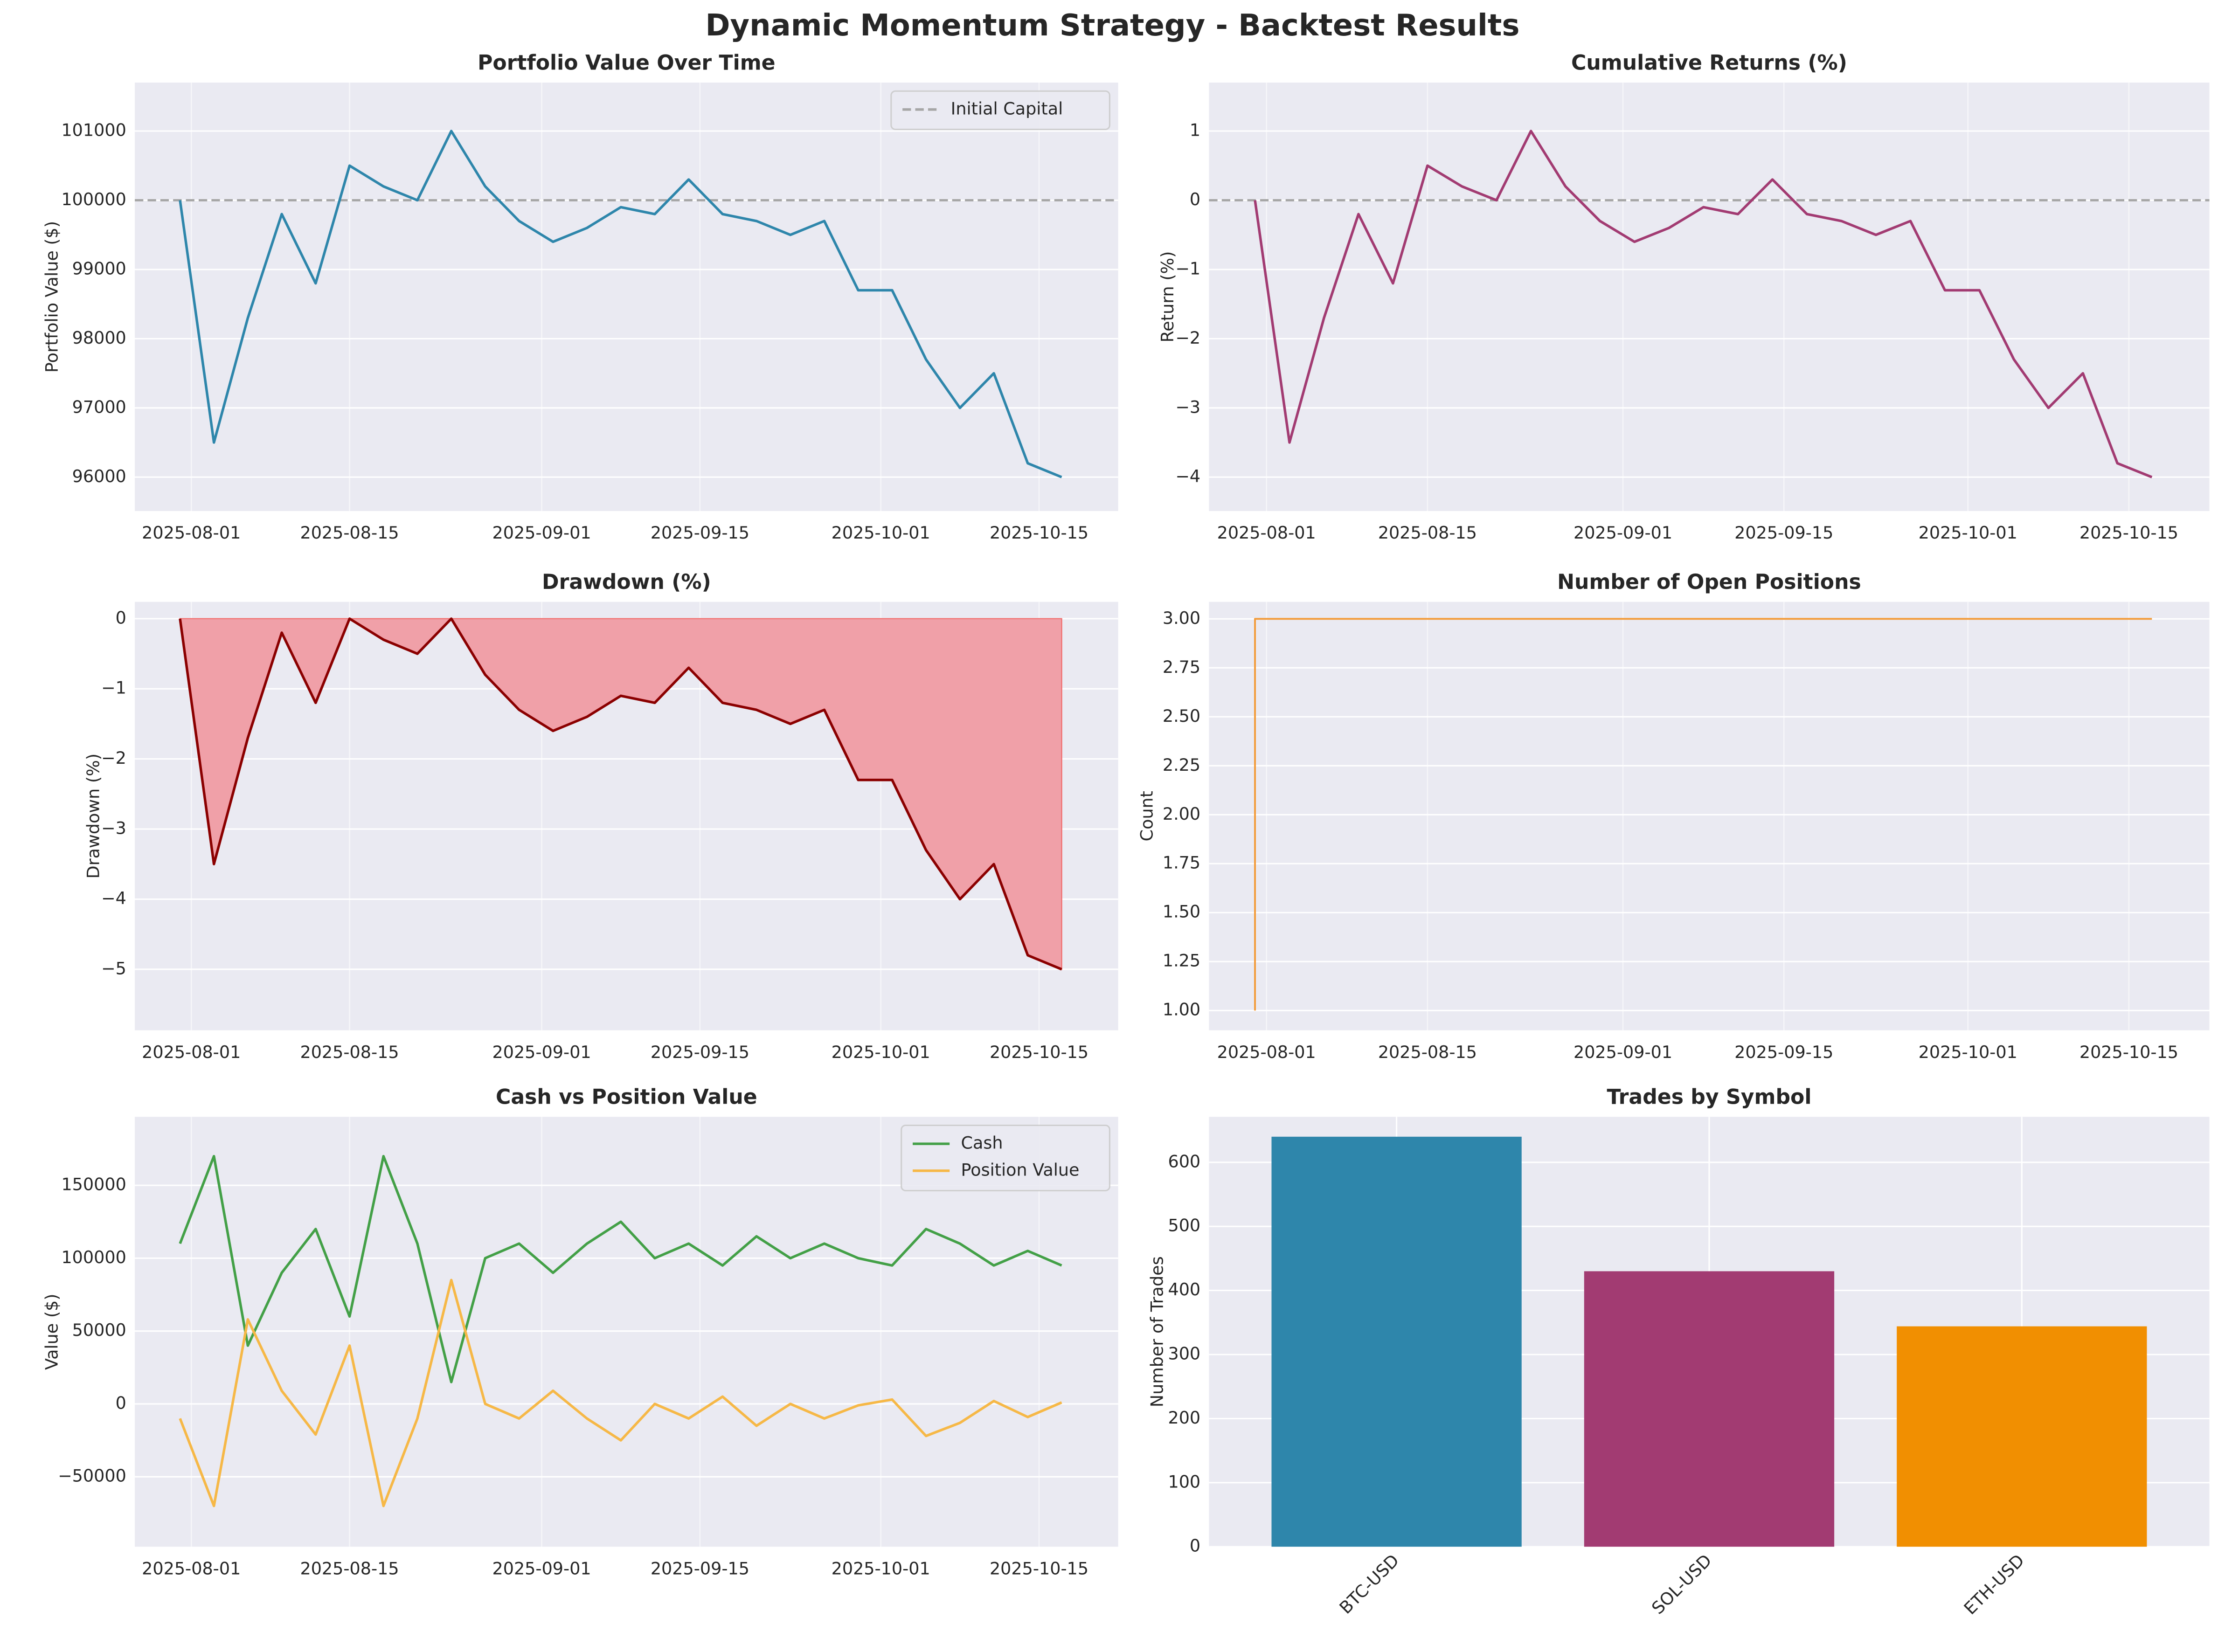  I want to click on y-tick-label: 1.50, so click(1181, 912).